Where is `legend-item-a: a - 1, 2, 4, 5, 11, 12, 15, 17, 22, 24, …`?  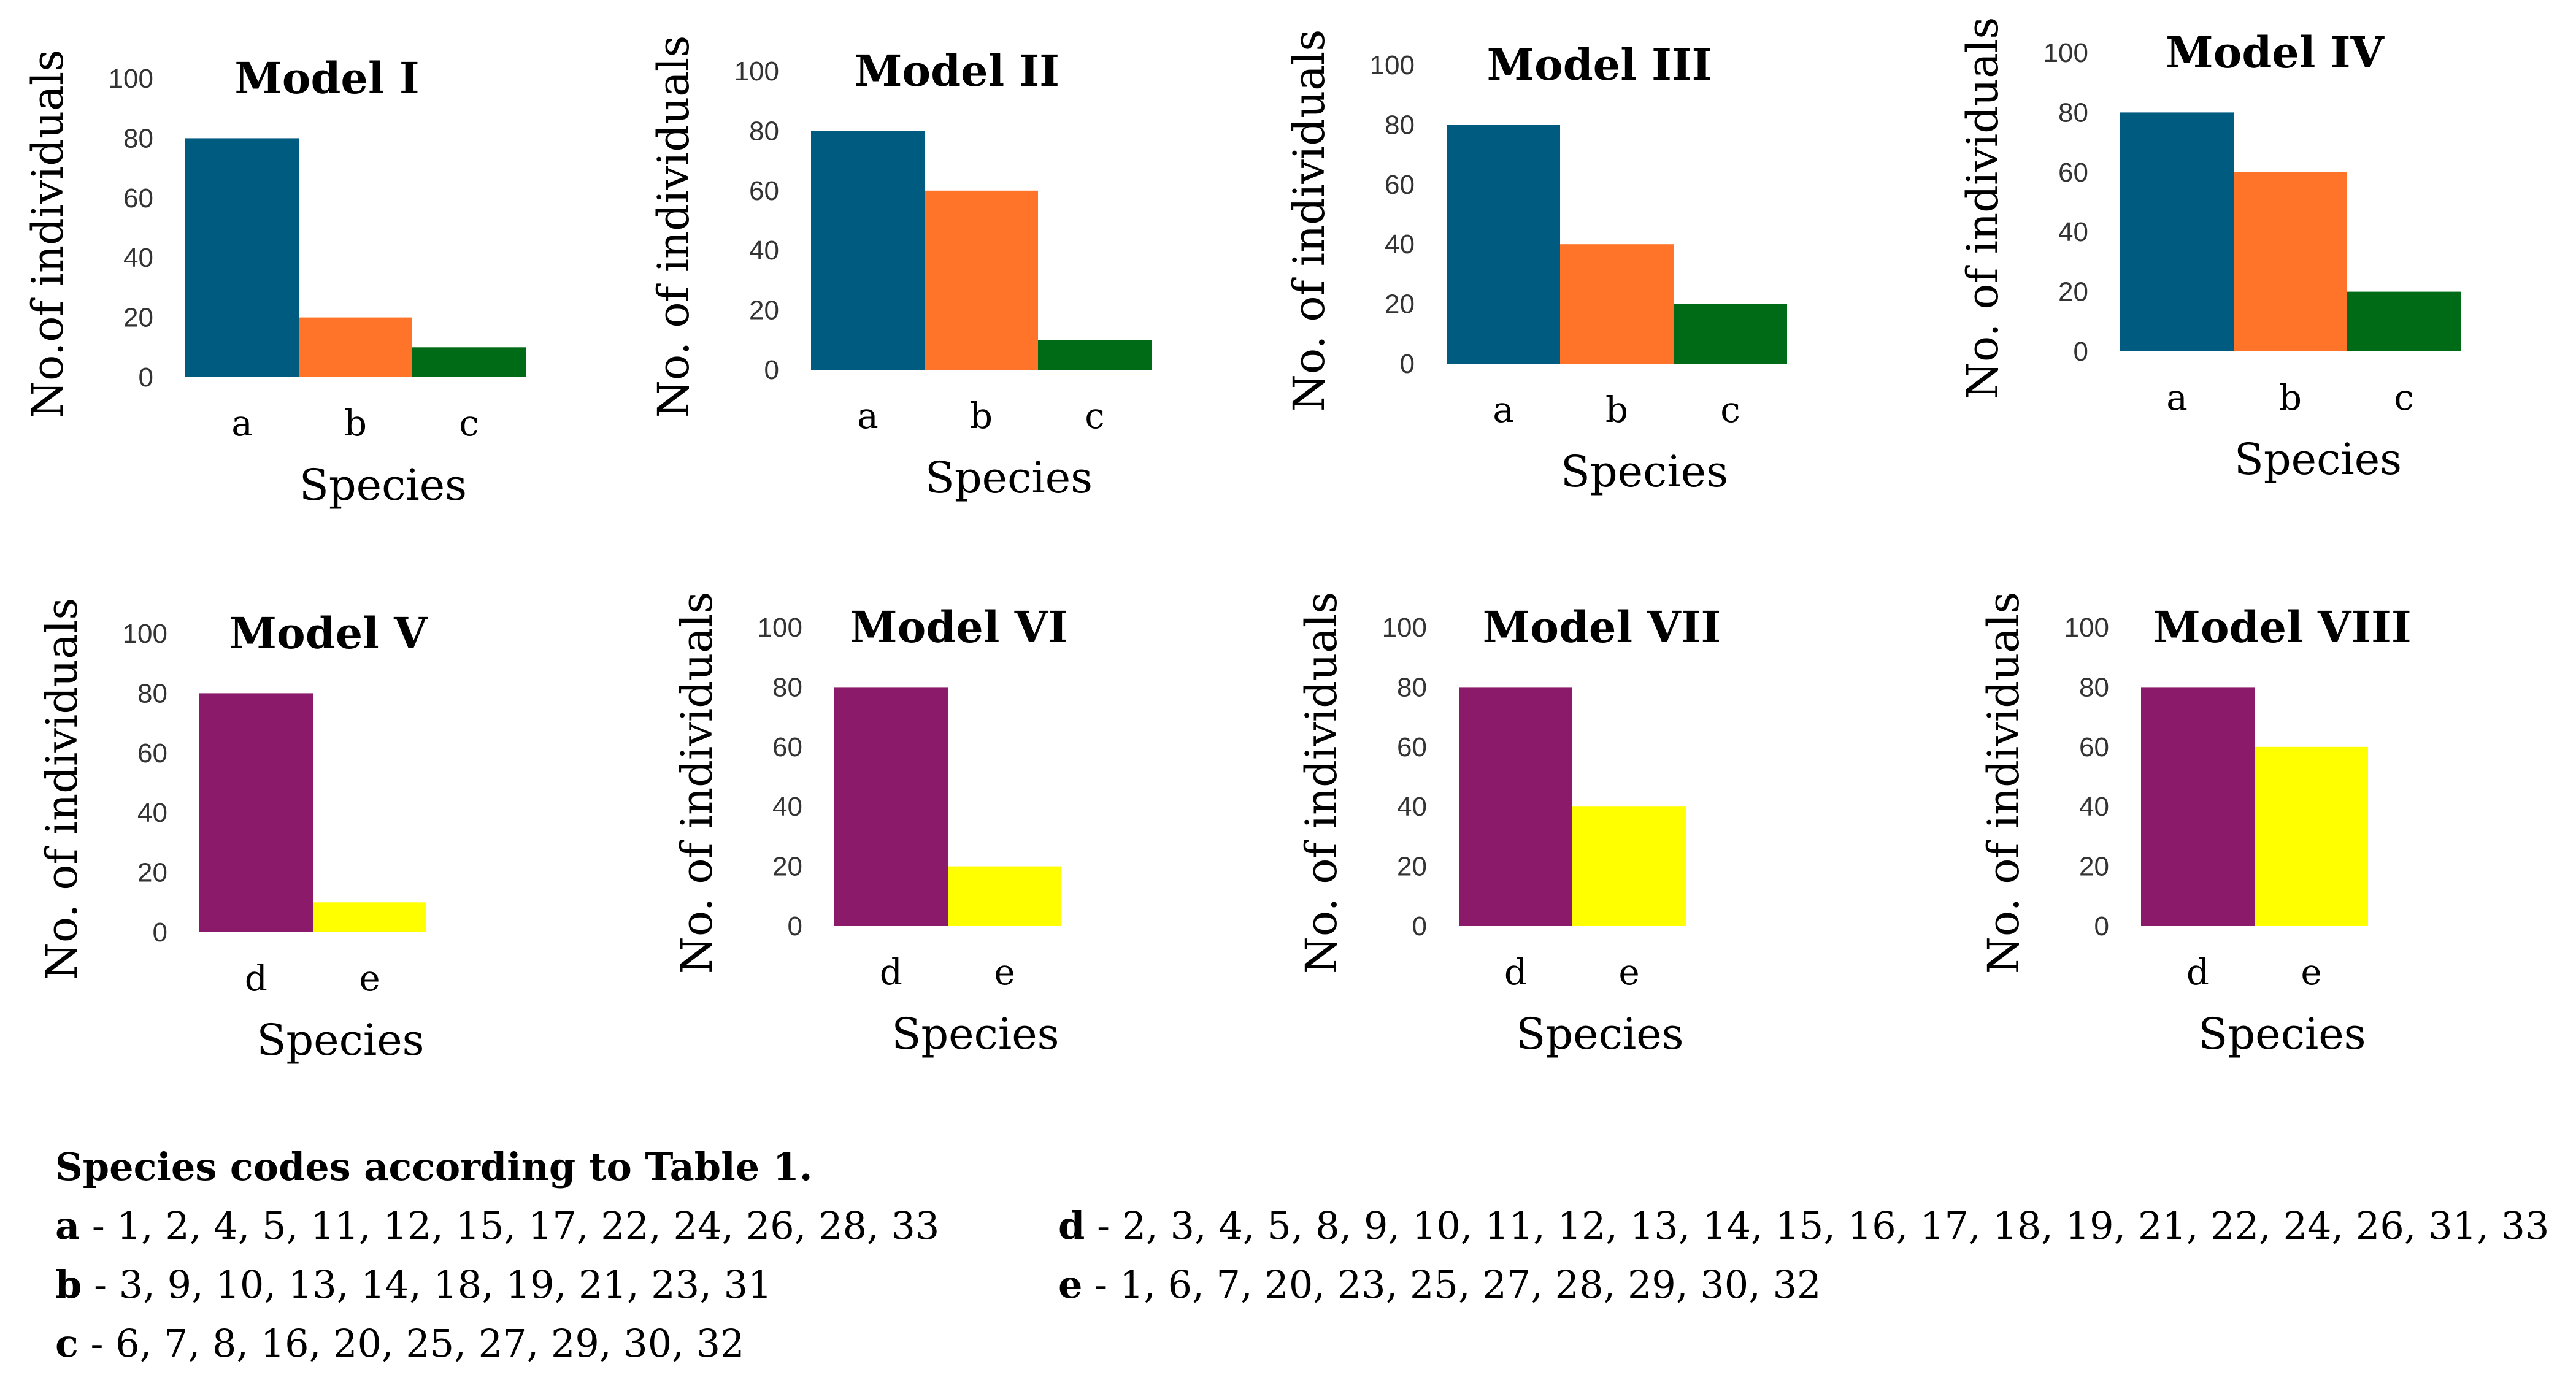 legend-item-a: a - 1, 2, 4, 5, 11, 12, 15, 17, 22, 24, … is located at coordinates (497, 1226).